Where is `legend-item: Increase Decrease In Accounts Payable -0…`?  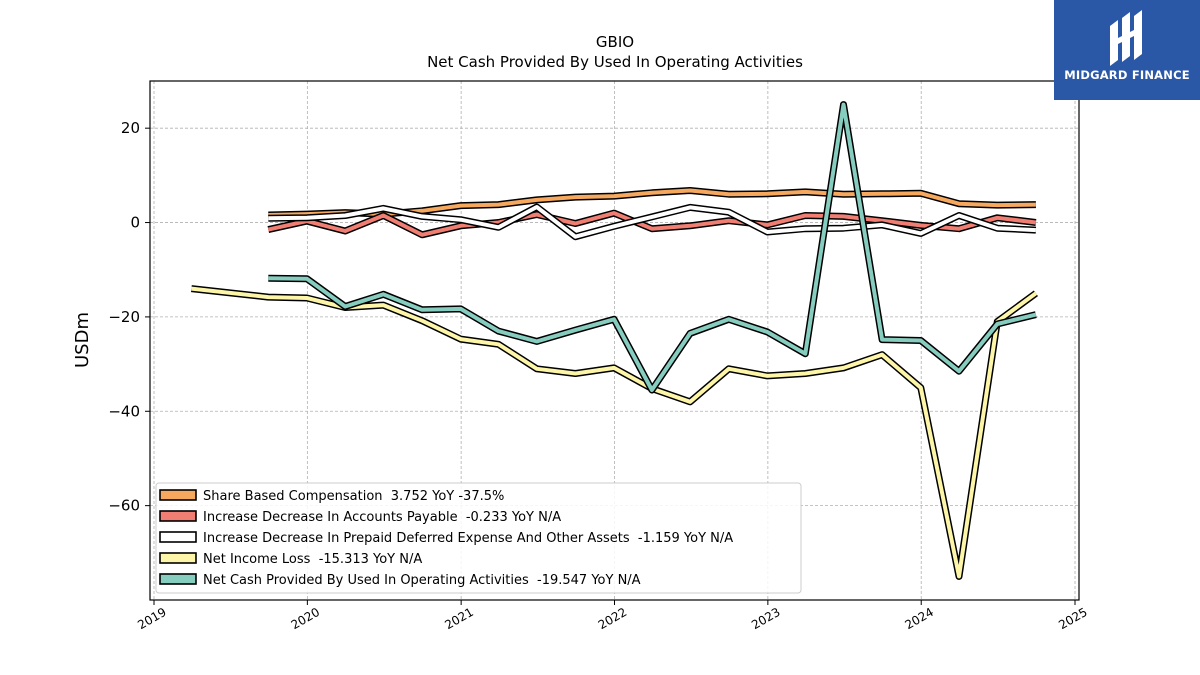 legend-item: Increase Decrease In Accounts Payable -0… is located at coordinates (360, 517).